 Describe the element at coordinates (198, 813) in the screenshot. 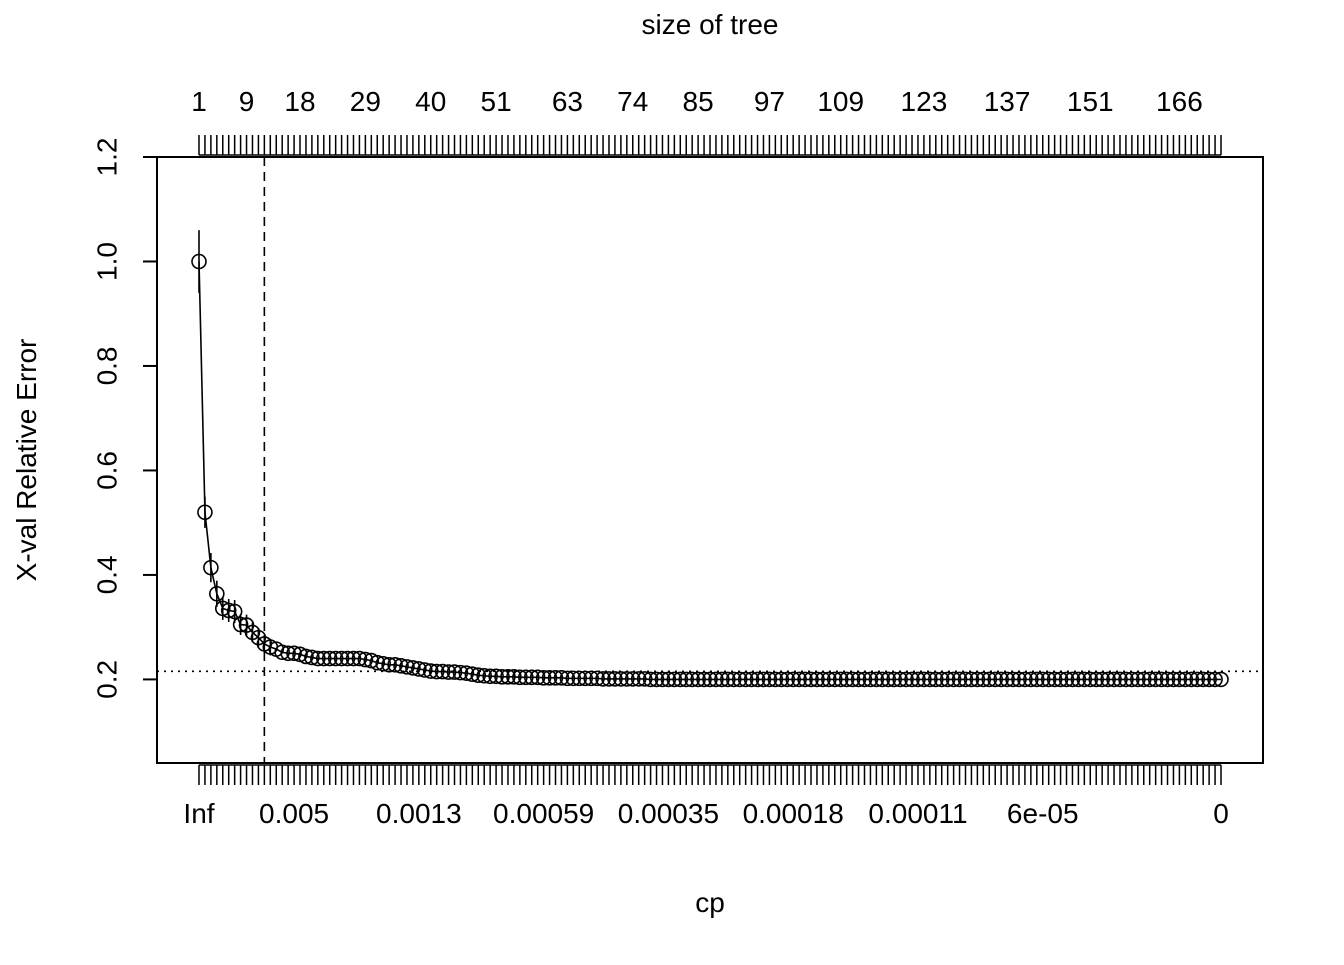

I see `bottom-tick-label: Inf` at that location.